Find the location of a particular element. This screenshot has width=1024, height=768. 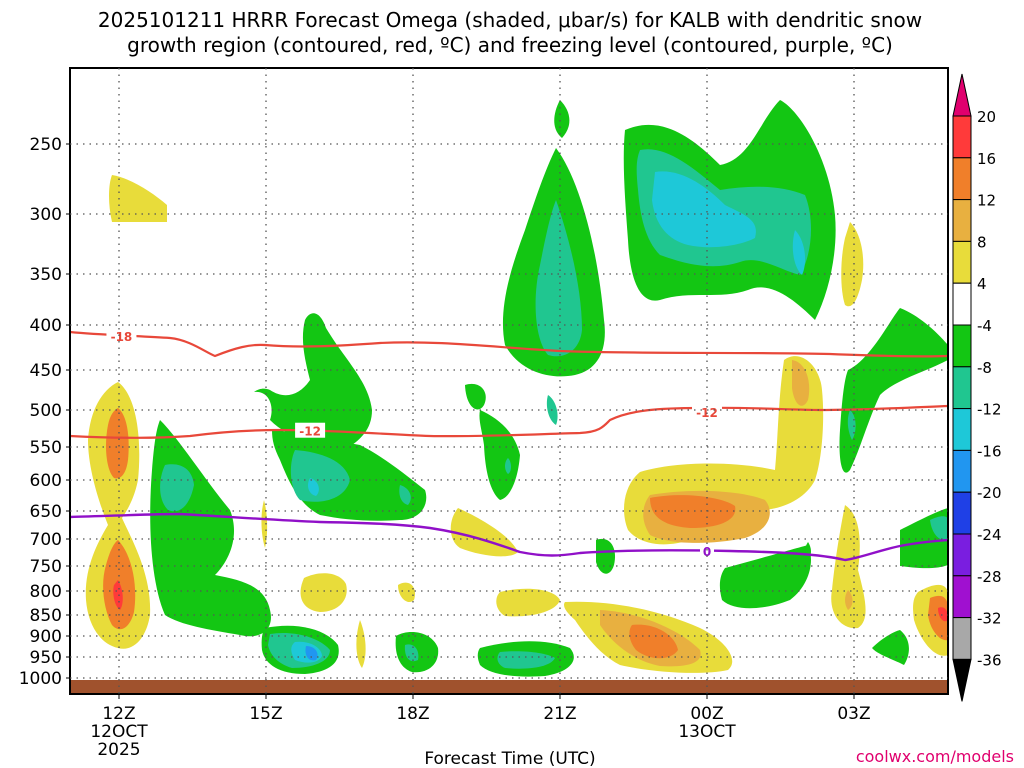

y-tick-label: 400 is located at coordinates (46, 326).